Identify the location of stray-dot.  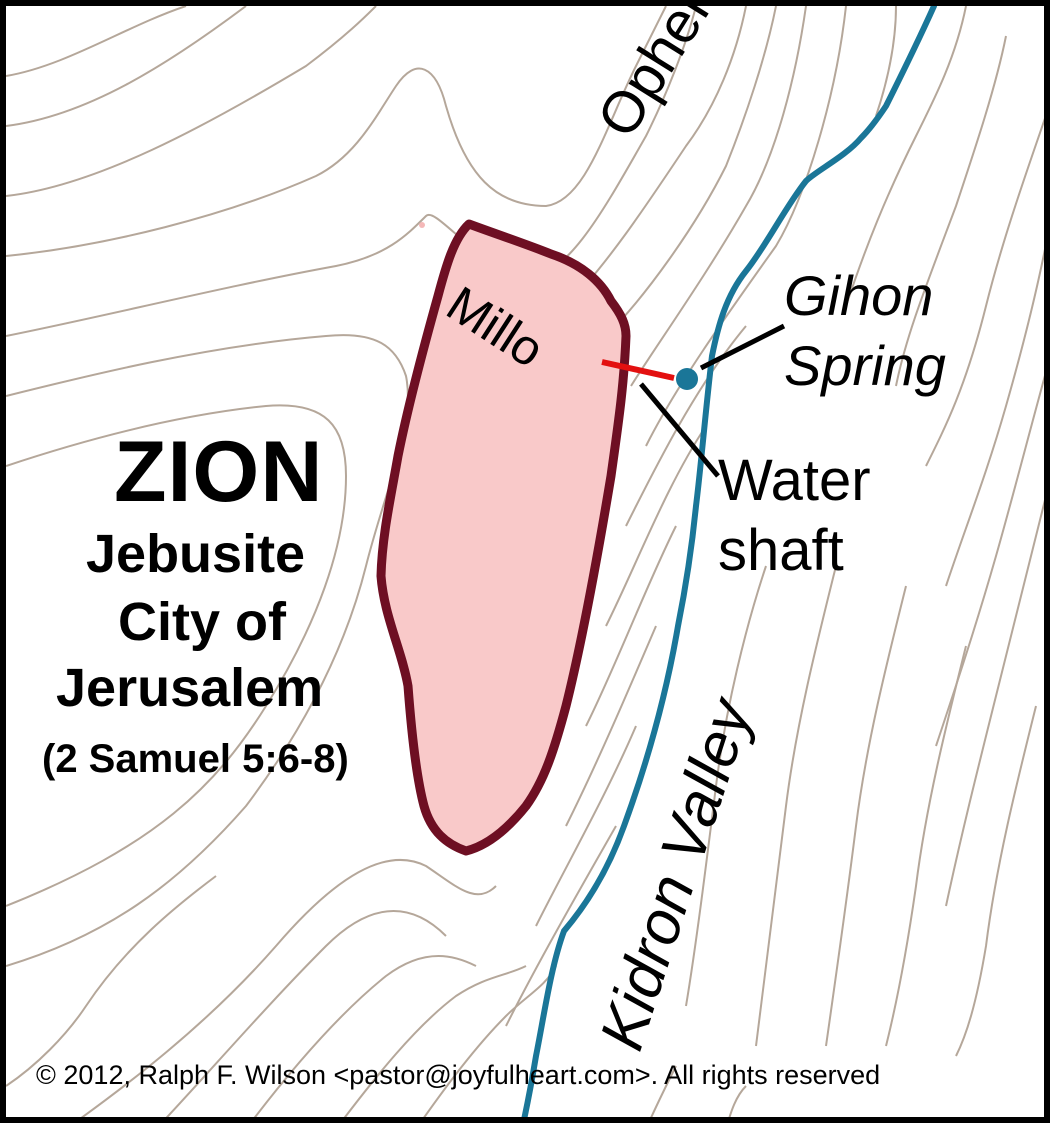
(422, 225).